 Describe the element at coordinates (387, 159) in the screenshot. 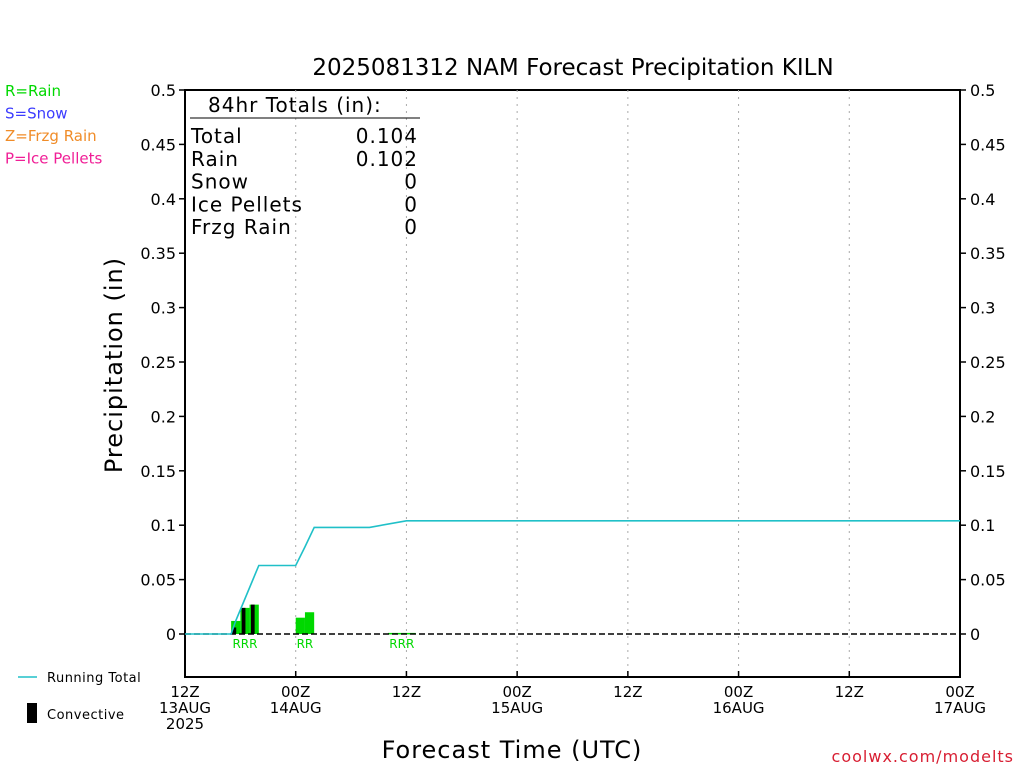

I see `totals-row-value: 0.102` at that location.